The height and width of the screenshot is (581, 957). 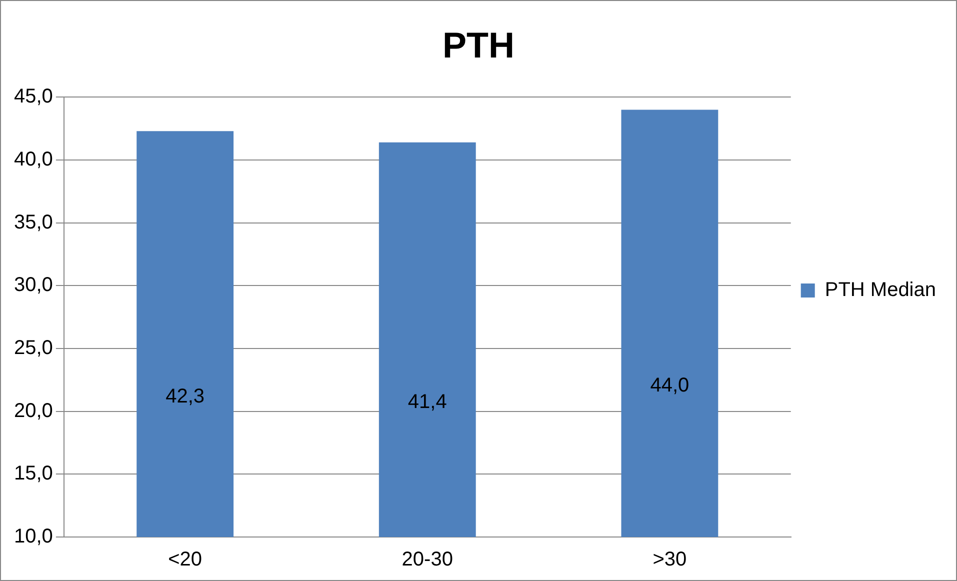 I want to click on x-tick-label: >30, so click(x=669, y=559).